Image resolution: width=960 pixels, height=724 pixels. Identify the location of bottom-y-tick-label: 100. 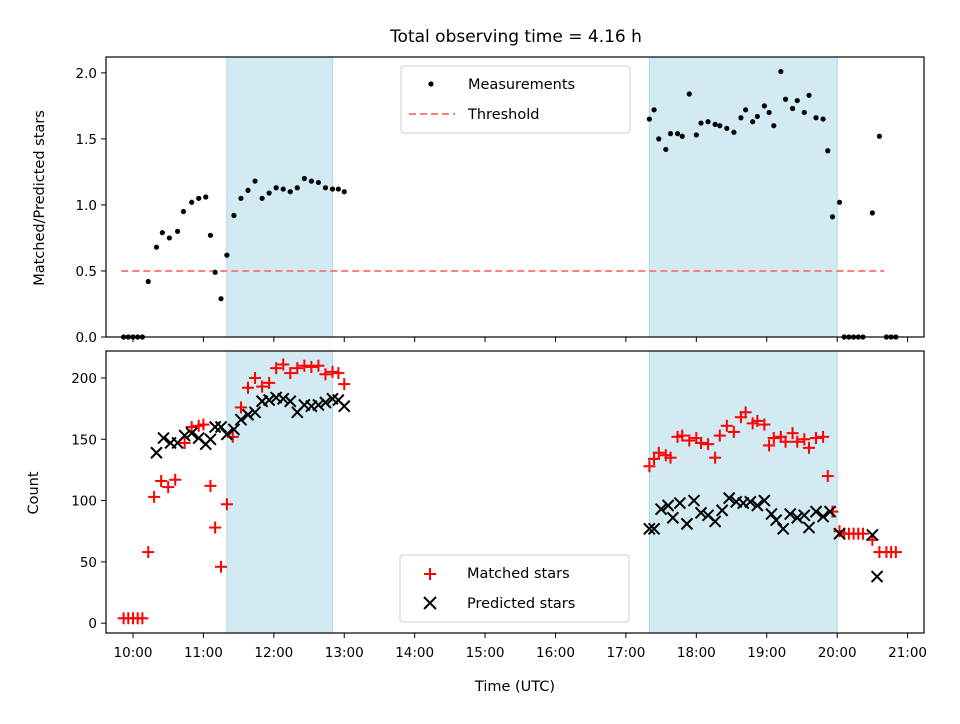
(84, 502).